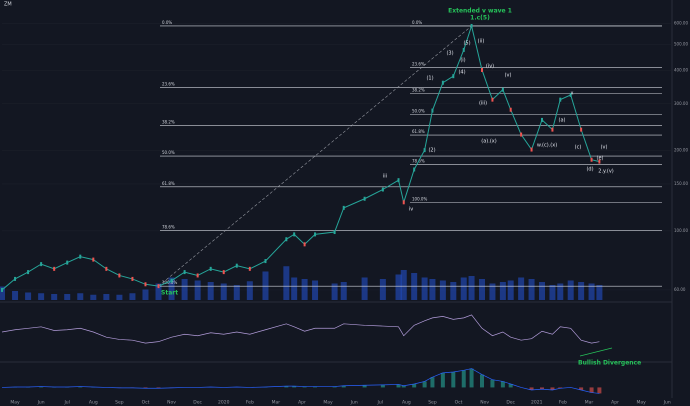 The width and height of the screenshot is (690, 406). I want to click on wave-label: (e), so click(600, 159).